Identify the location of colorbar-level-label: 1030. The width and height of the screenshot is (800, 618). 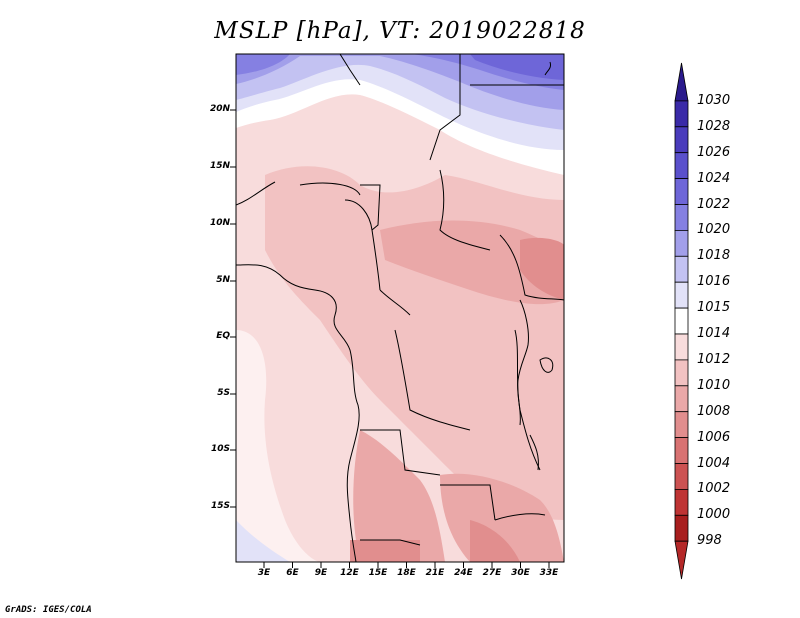
(714, 100).